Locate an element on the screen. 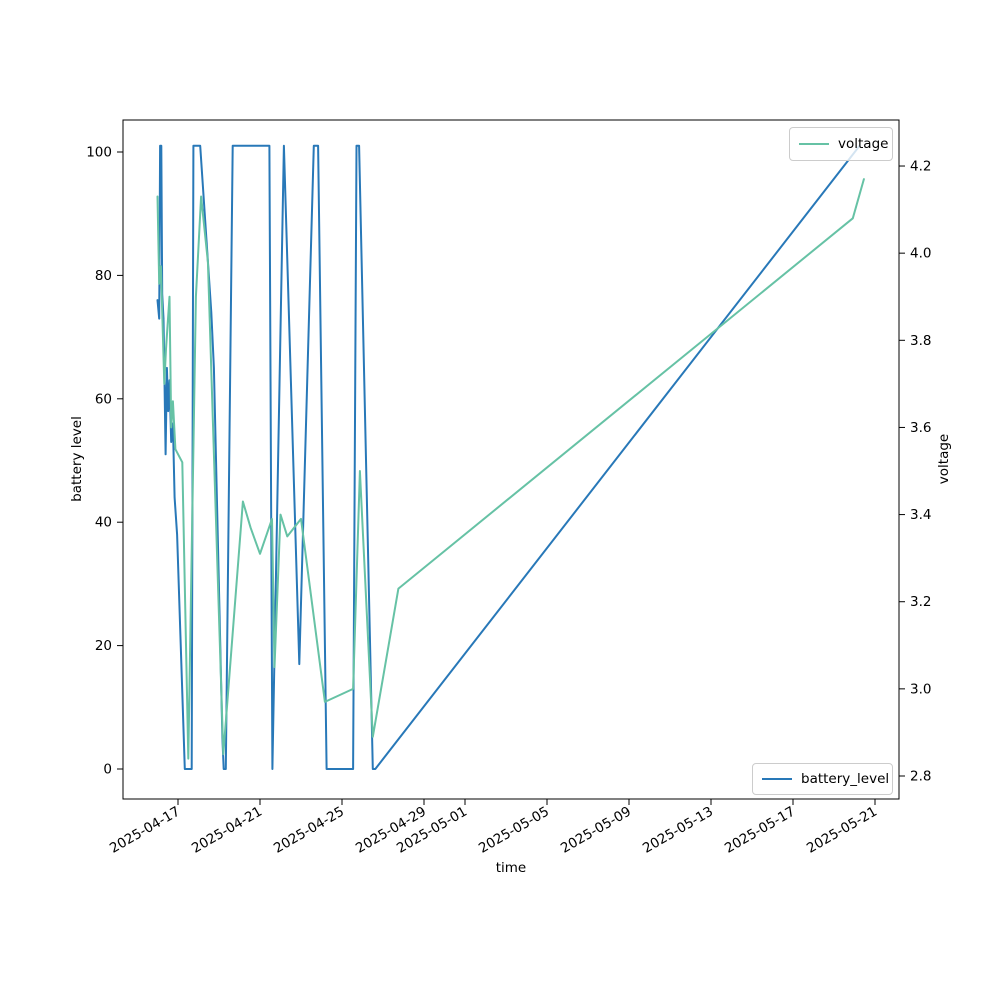 The image size is (1000, 1000). y-tick-label-left: 0 is located at coordinates (107, 770).